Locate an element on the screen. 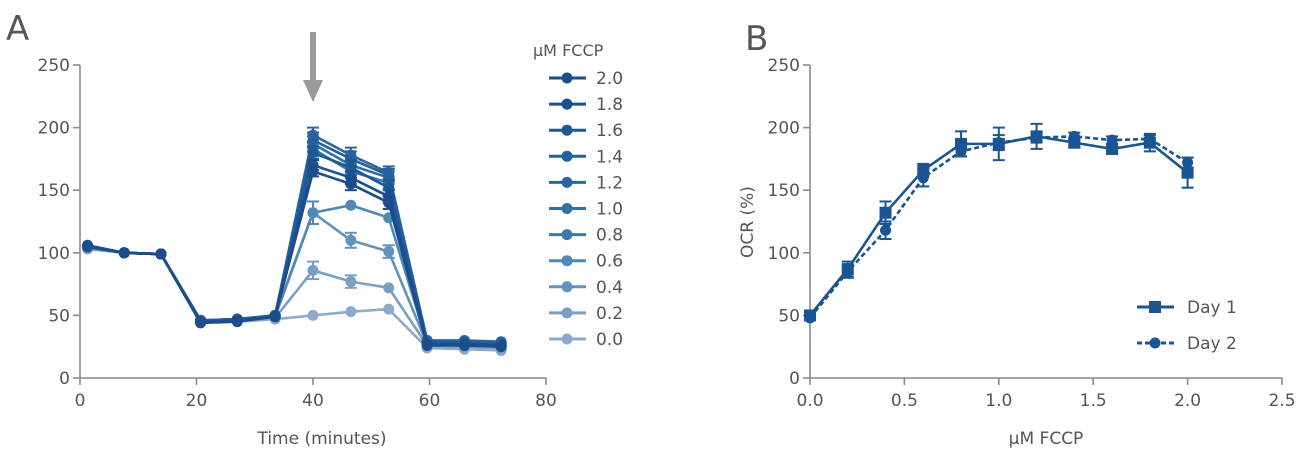  legend-label: 0.0 is located at coordinates (609, 340).